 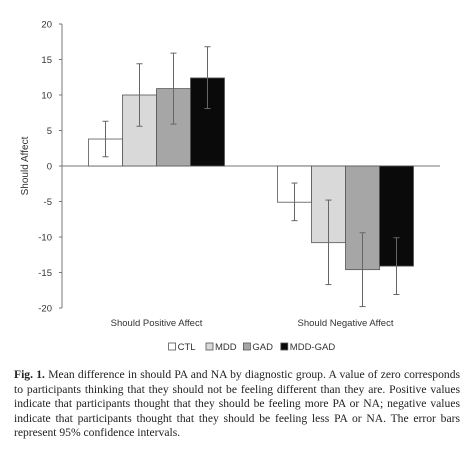 I want to click on y-tick-label: -20, so click(x=45, y=309).